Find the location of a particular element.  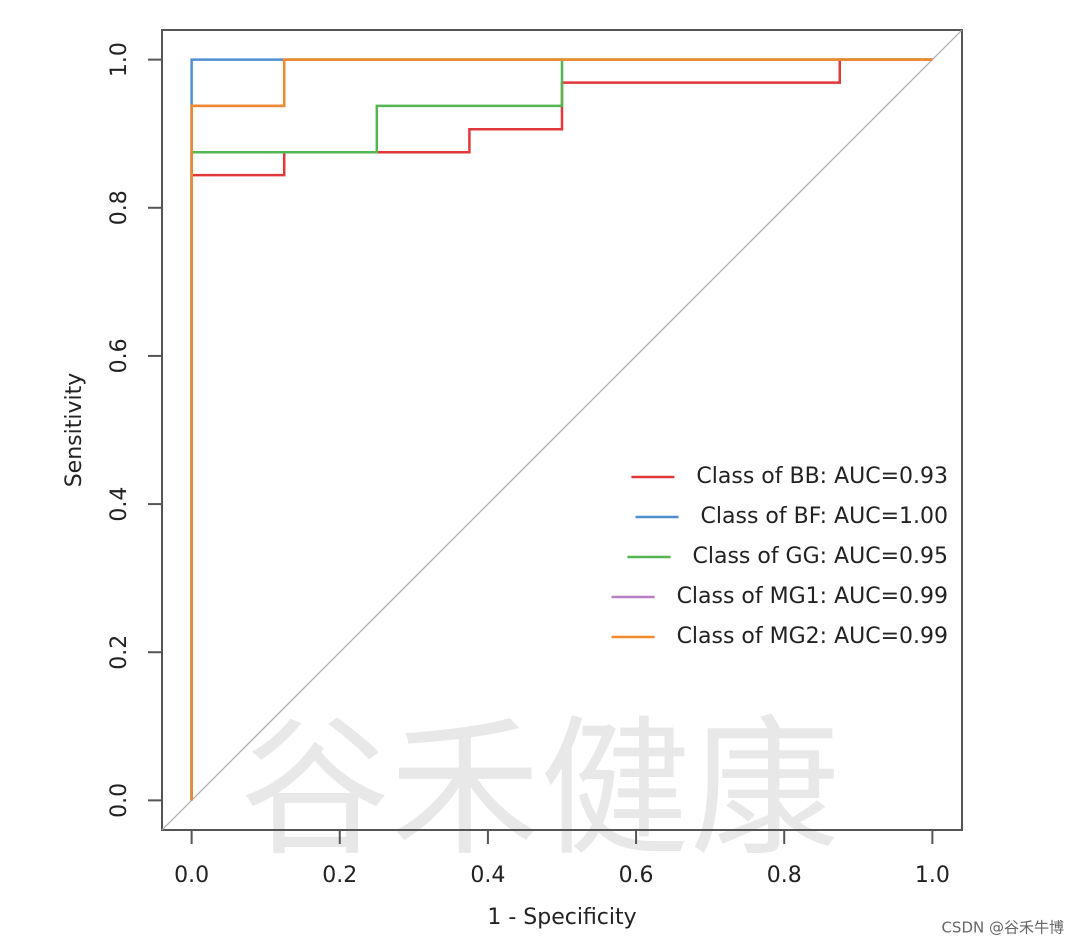

x-tick-label: 0.6 is located at coordinates (636, 875).